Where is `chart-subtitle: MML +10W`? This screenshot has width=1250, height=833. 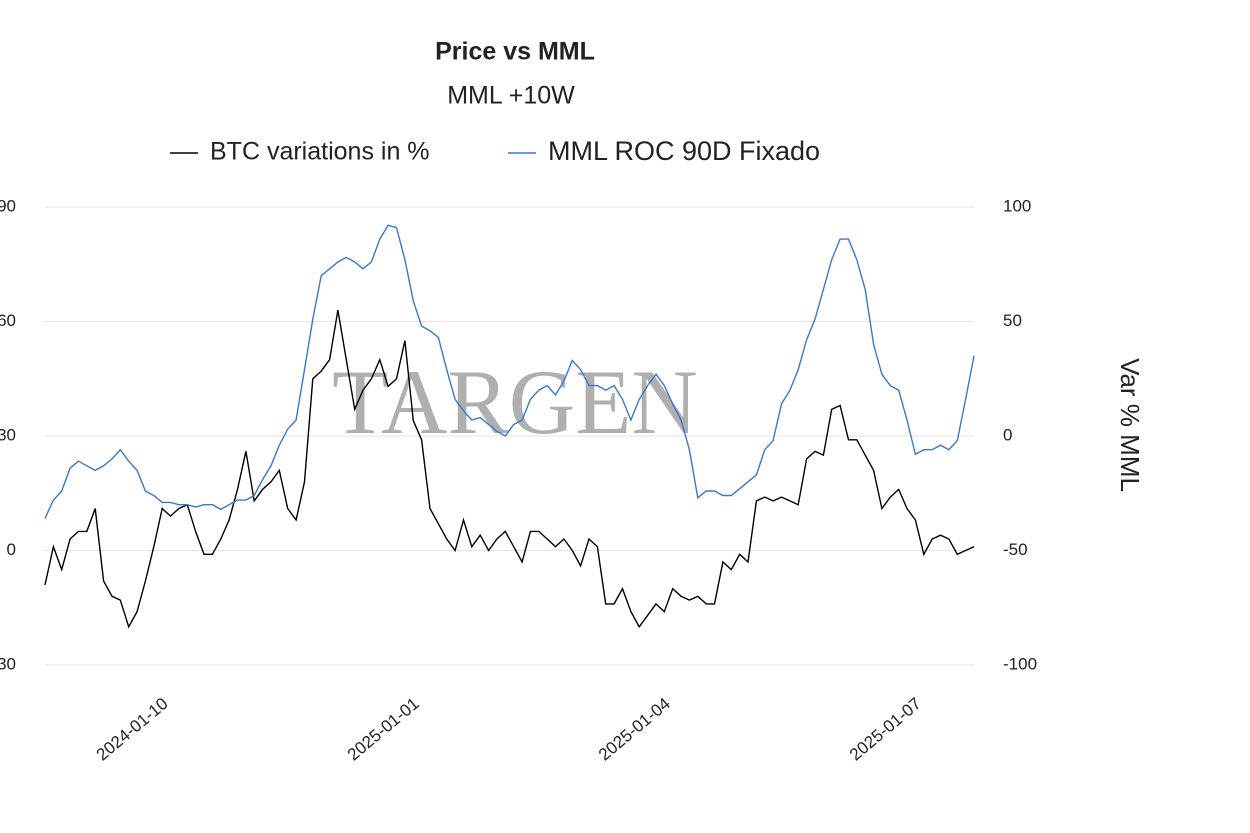
chart-subtitle: MML +10W is located at coordinates (511, 96).